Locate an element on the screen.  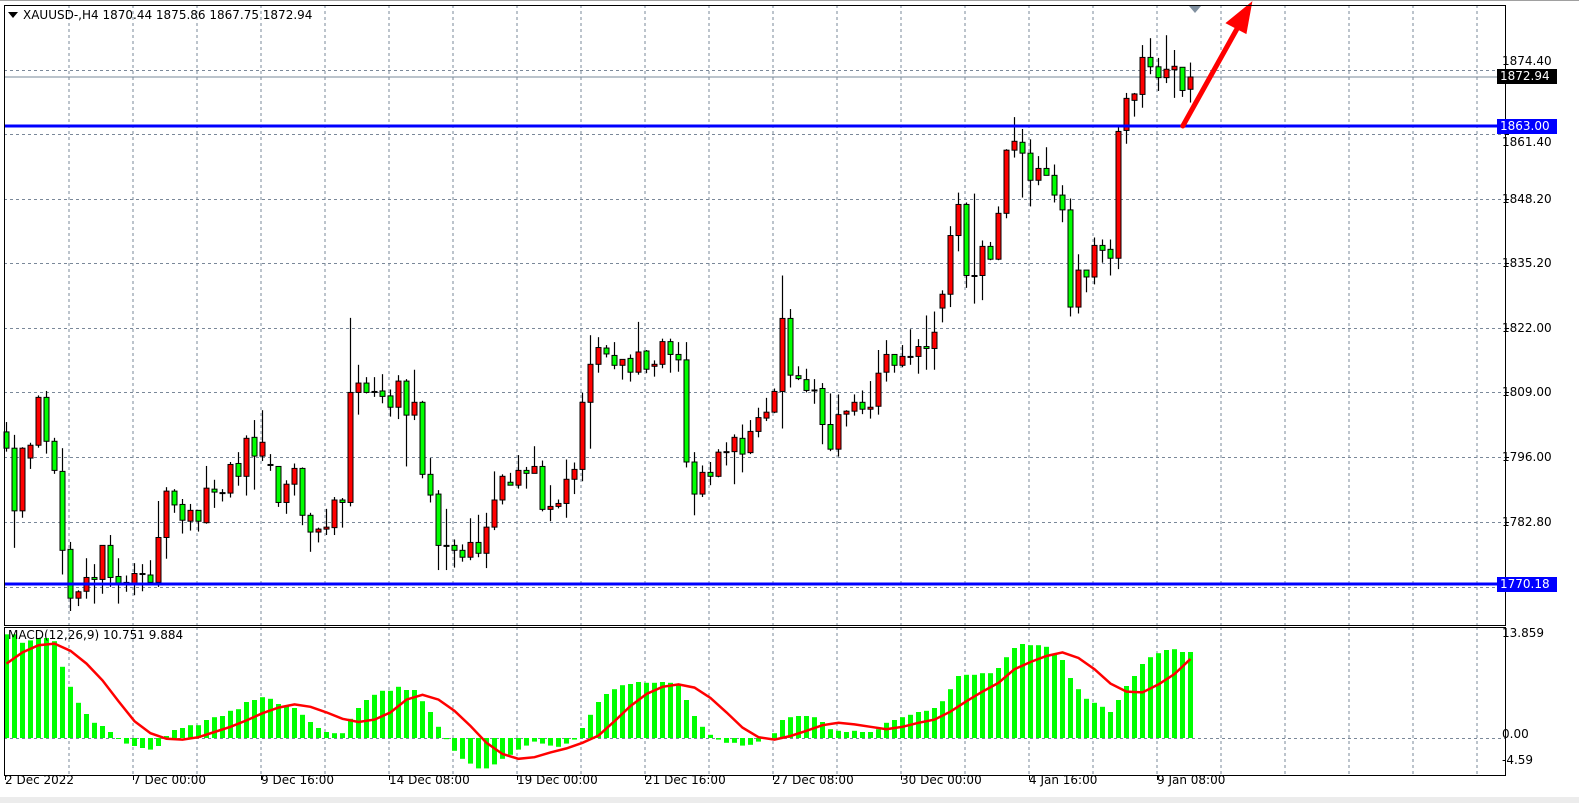
dropdown-triangle-icon is located at coordinates (13, 15).